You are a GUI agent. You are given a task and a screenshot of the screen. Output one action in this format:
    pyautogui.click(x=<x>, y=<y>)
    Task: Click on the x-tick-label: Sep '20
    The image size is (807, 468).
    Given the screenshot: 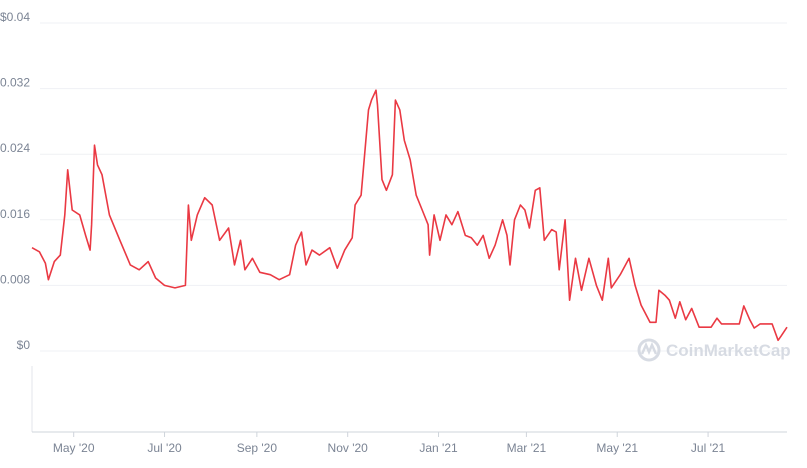 What is the action you would take?
    pyautogui.click(x=257, y=448)
    